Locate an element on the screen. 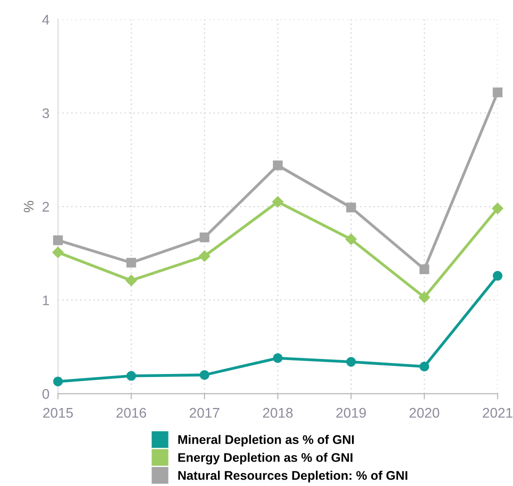 This screenshot has height=486, width=513. legend-label: Natural Resources Depletion: % of GNI is located at coordinates (293, 476).